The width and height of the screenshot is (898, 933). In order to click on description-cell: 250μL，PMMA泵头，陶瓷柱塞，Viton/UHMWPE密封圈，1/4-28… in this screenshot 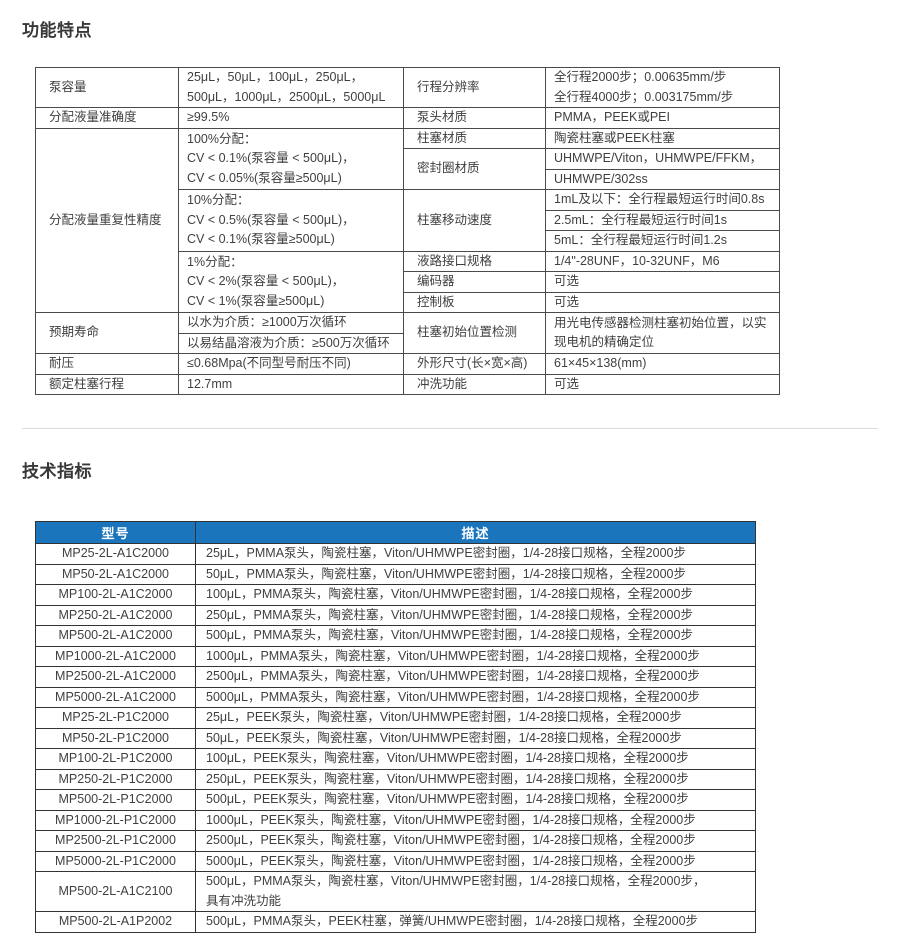, I will do `click(475, 615)`.